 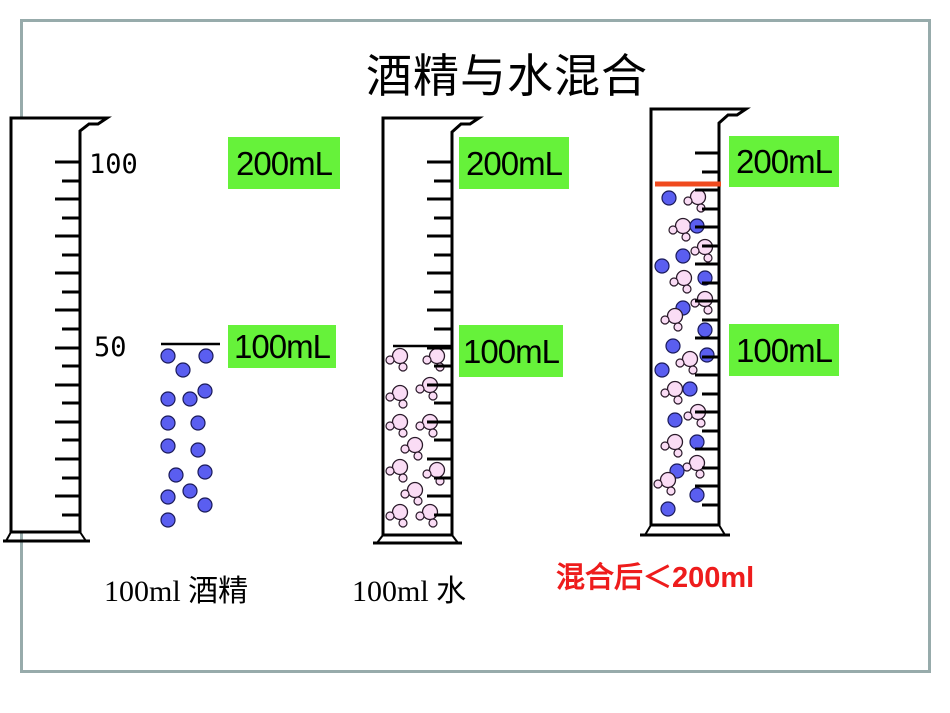 What do you see at coordinates (111, 329) in the screenshot?
I see `cylinder-alcohol` at bounding box center [111, 329].